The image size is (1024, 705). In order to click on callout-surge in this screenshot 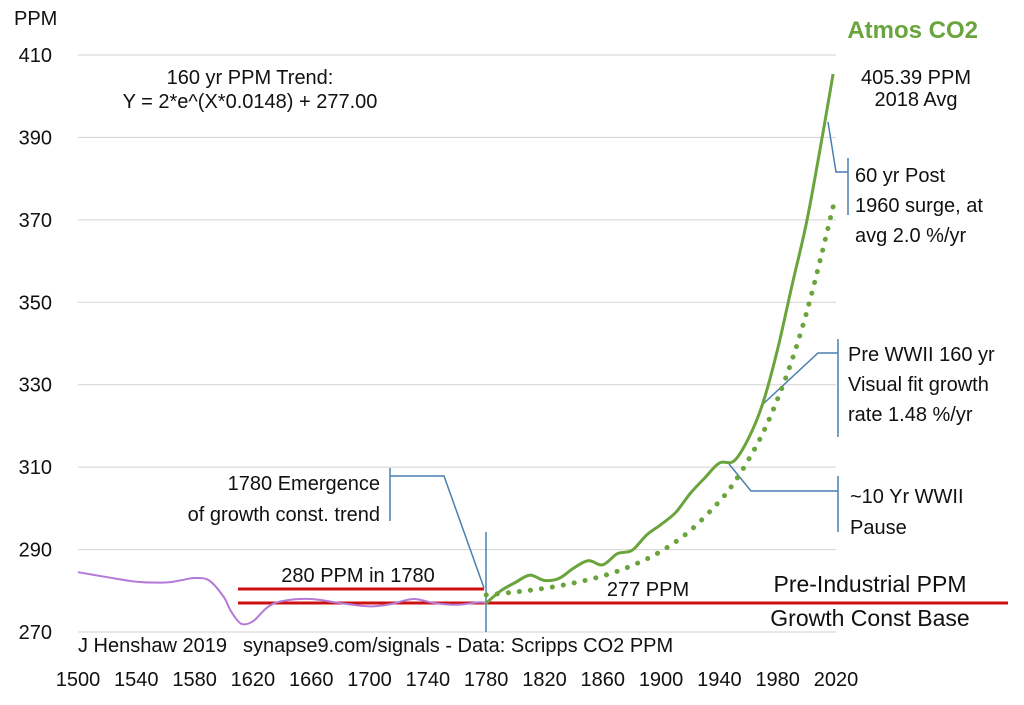, I will do `click(838, 168)`.